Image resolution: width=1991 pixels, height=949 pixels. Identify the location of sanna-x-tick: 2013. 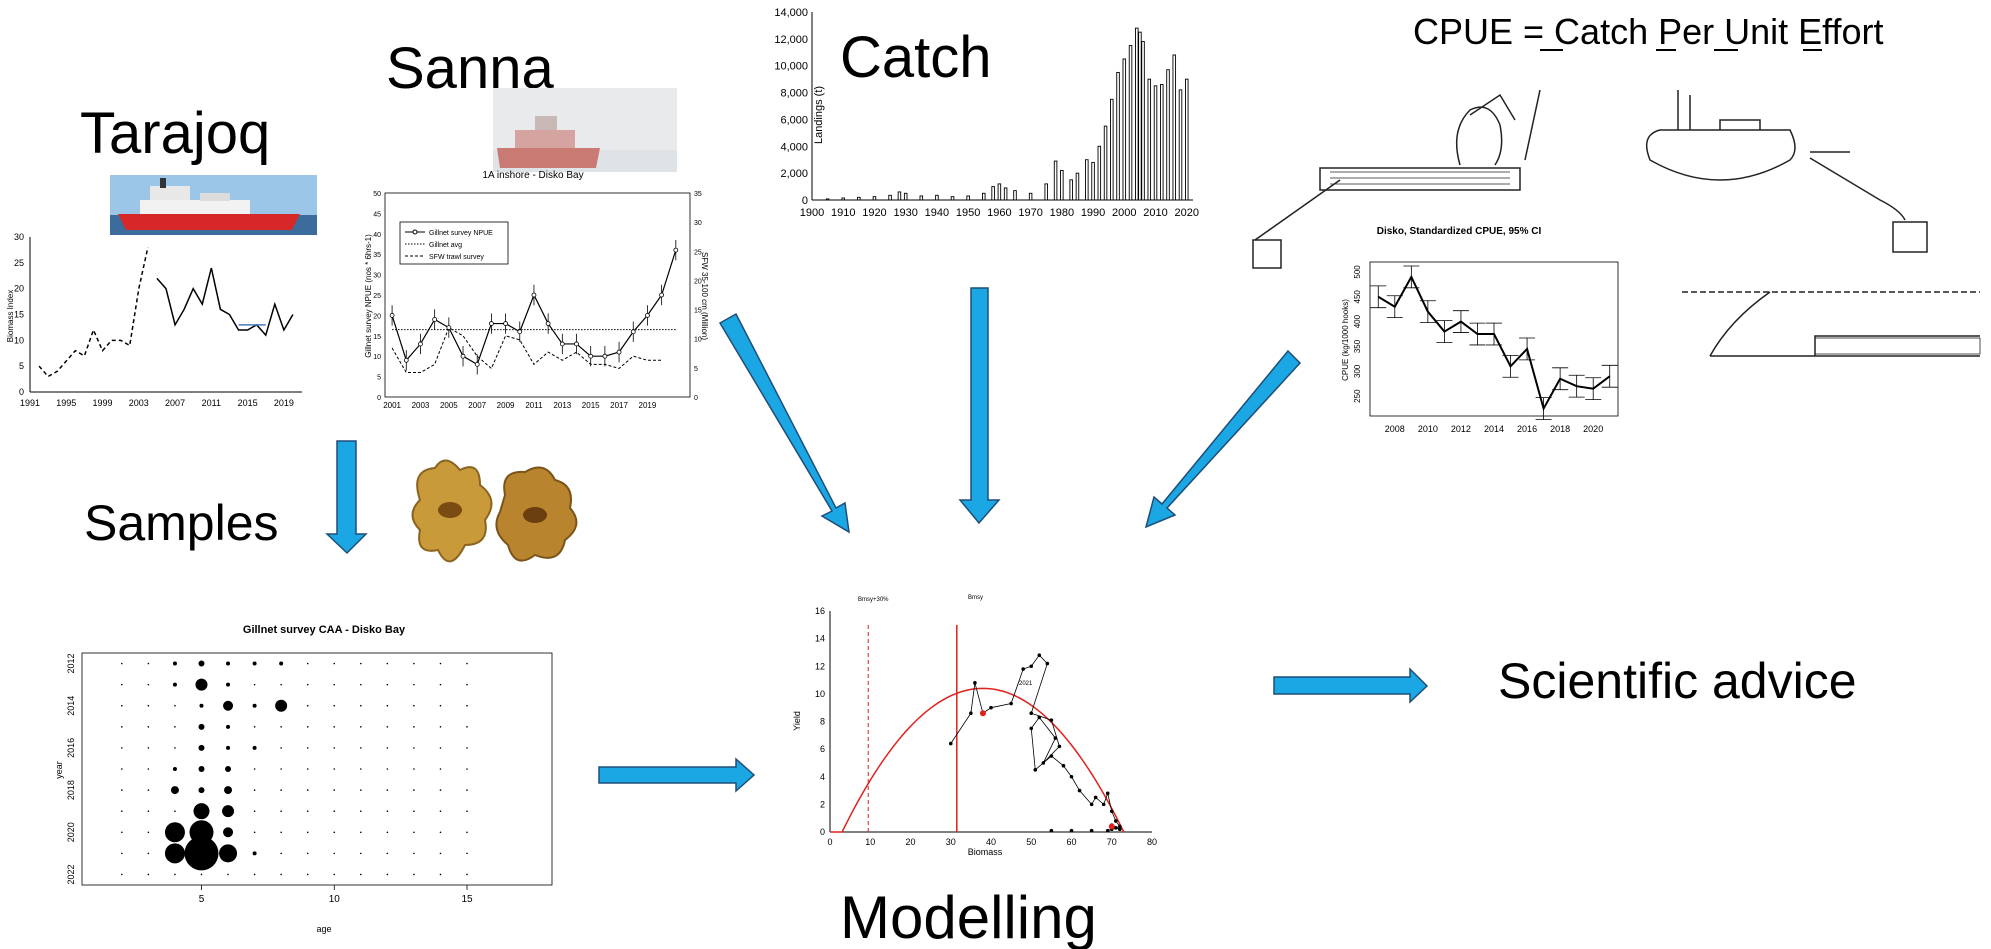
(562, 405).